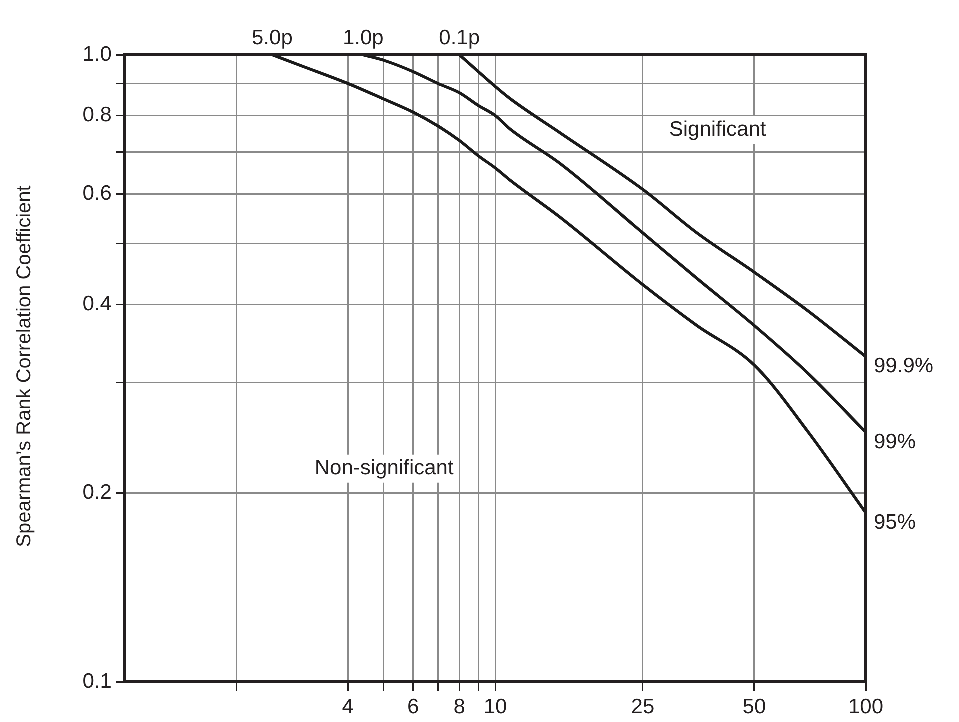 Image resolution: width=959 pixels, height=722 pixels. What do you see at coordinates (25, 367) in the screenshot?
I see `y-axis-title: Spearman’s Rank Correlation Coefficient` at bounding box center [25, 367].